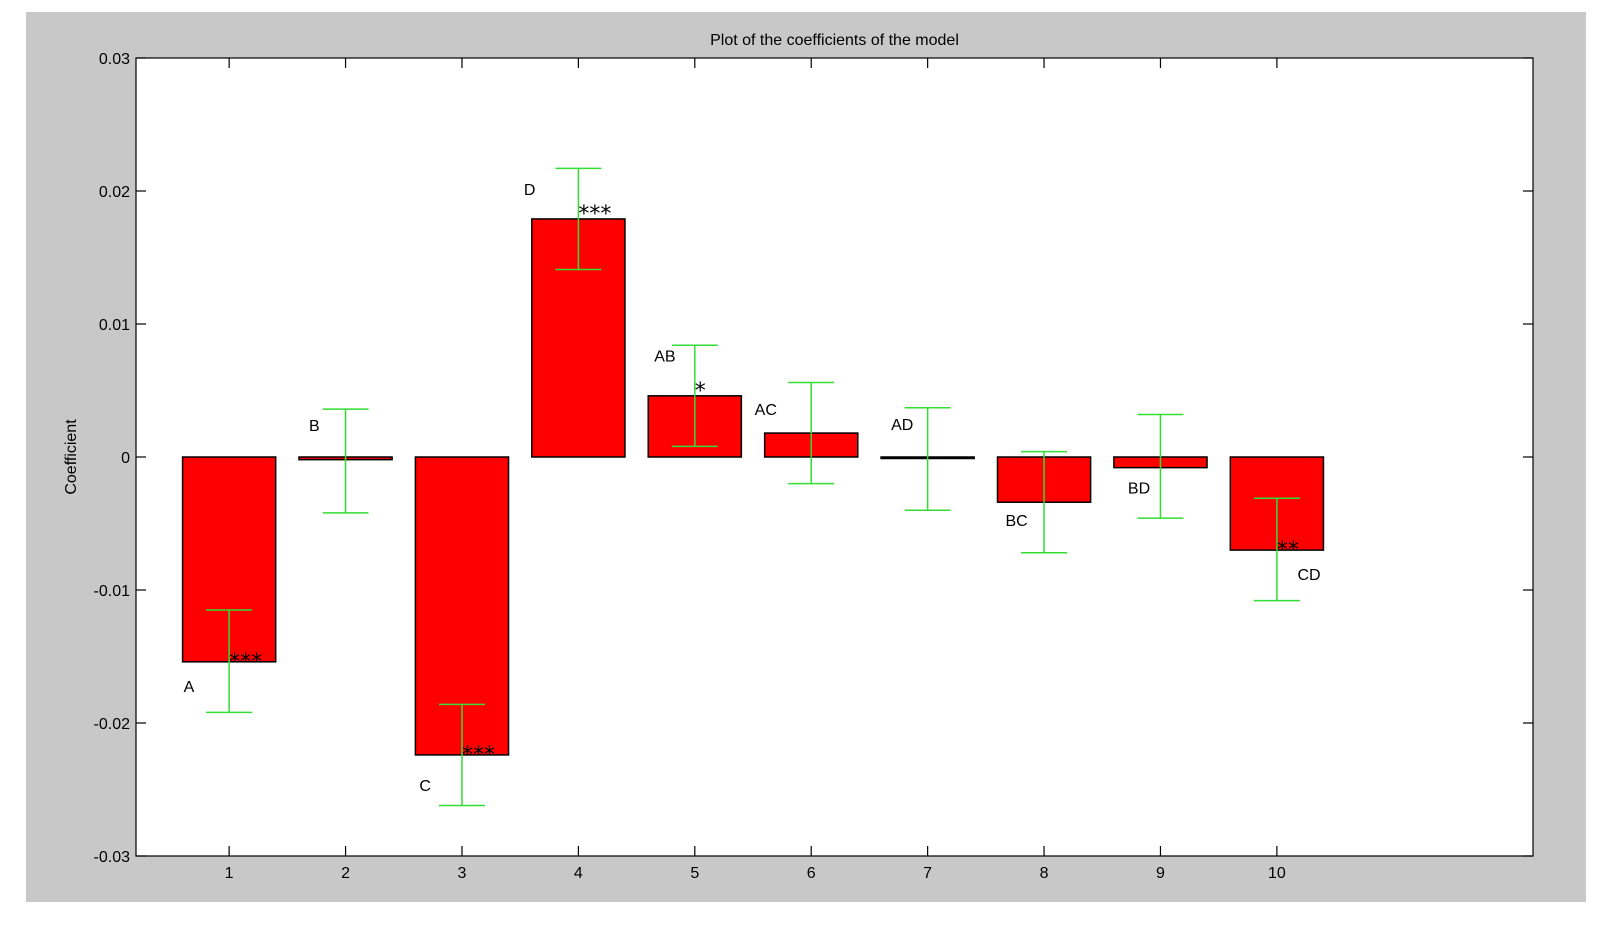 Image resolution: width=1624 pixels, height=934 pixels. Describe the element at coordinates (189, 687) in the screenshot. I see `bar-label-A: A` at that location.